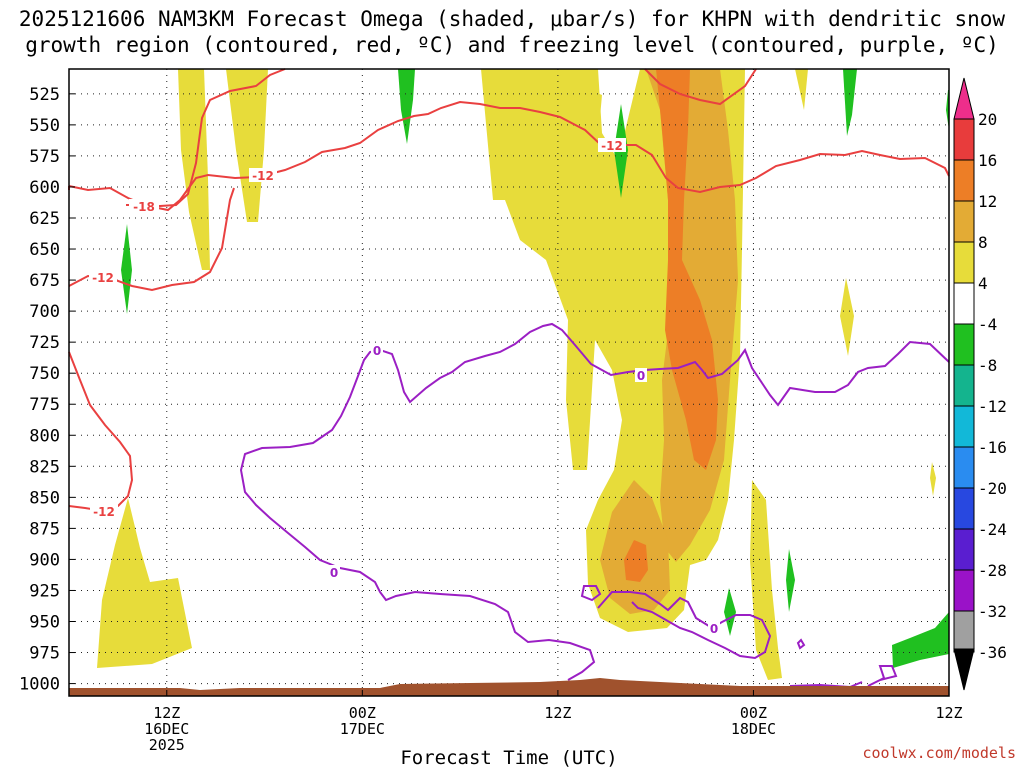  What do you see at coordinates (44, 654) in the screenshot?
I see `y-tick-label: 975` at bounding box center [44, 654].